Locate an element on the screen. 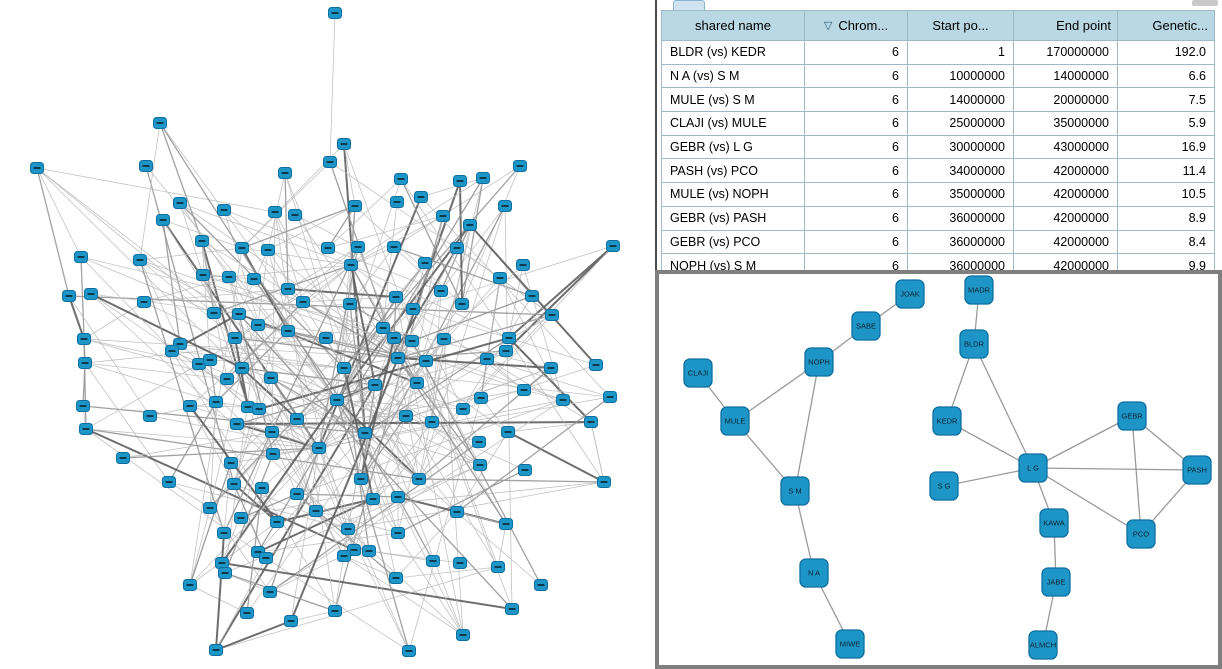 This screenshot has height=669, width=1222. network-node: N A is located at coordinates (814, 573).